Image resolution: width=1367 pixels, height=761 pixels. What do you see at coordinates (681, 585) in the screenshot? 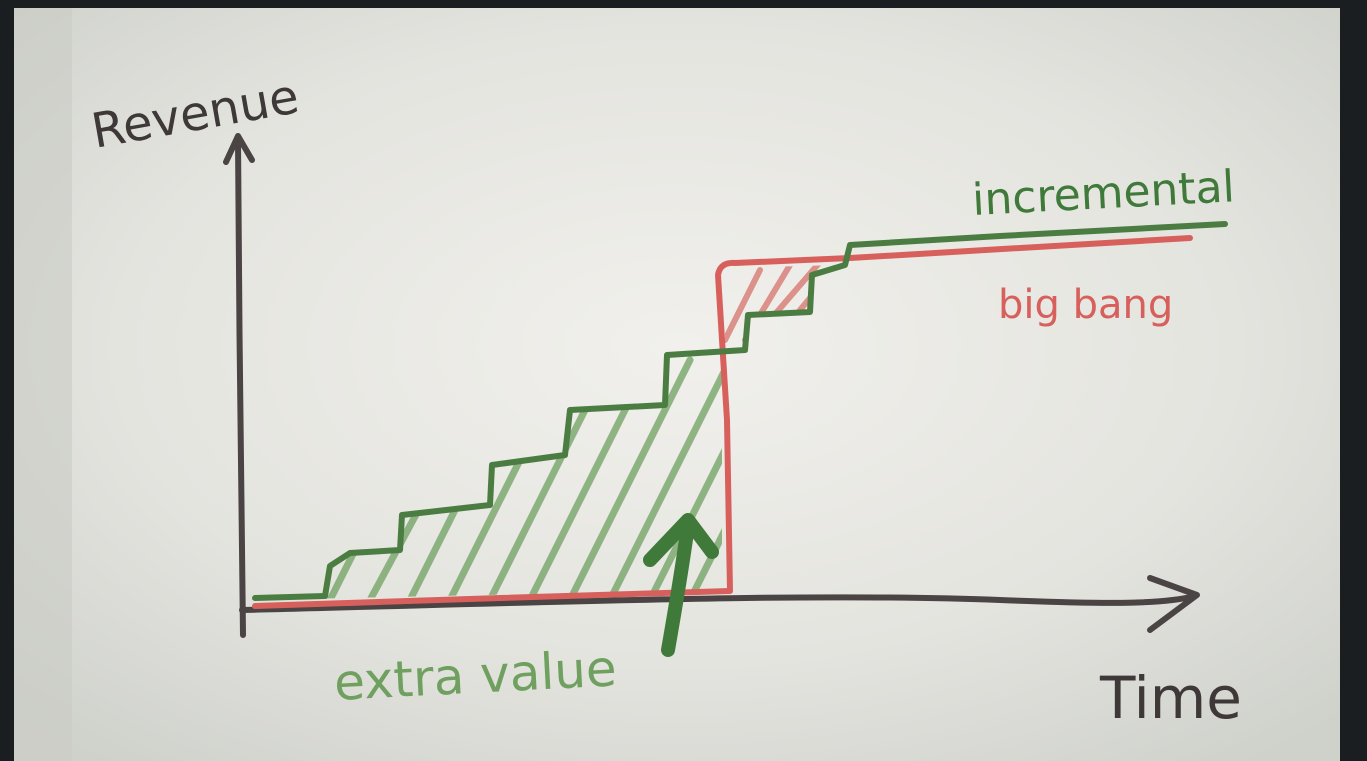
I see `extra-value-arrow` at bounding box center [681, 585].